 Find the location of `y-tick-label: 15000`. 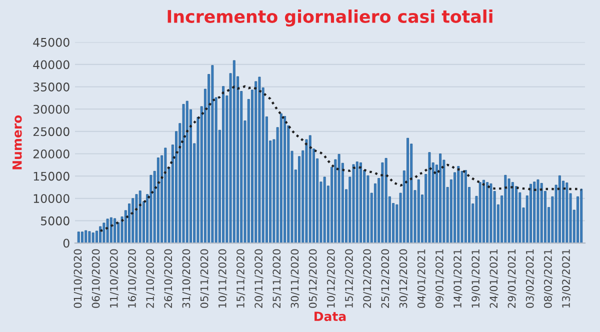

y-tick-label: 15000 is located at coordinates (52, 176).